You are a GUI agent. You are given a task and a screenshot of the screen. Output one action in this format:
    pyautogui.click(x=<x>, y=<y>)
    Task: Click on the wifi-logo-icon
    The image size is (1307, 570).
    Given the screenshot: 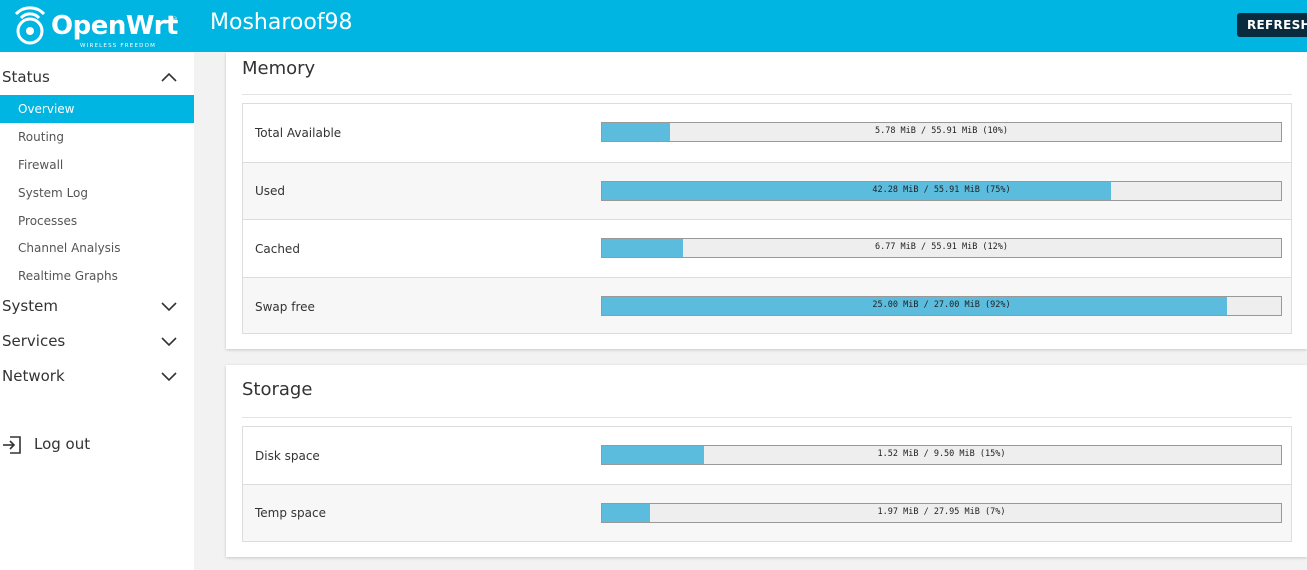 What is the action you would take?
    pyautogui.click(x=30, y=25)
    